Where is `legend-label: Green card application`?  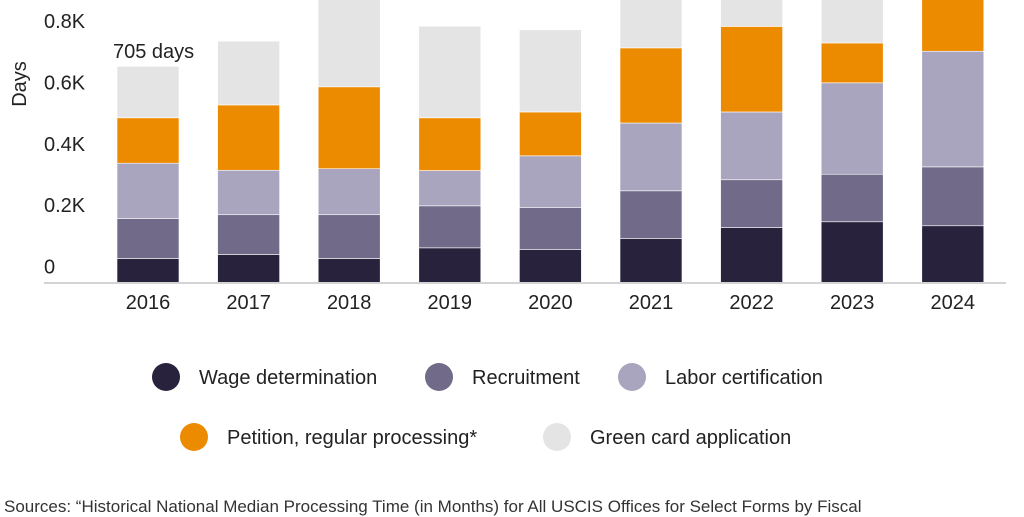 legend-label: Green card application is located at coordinates (690, 438).